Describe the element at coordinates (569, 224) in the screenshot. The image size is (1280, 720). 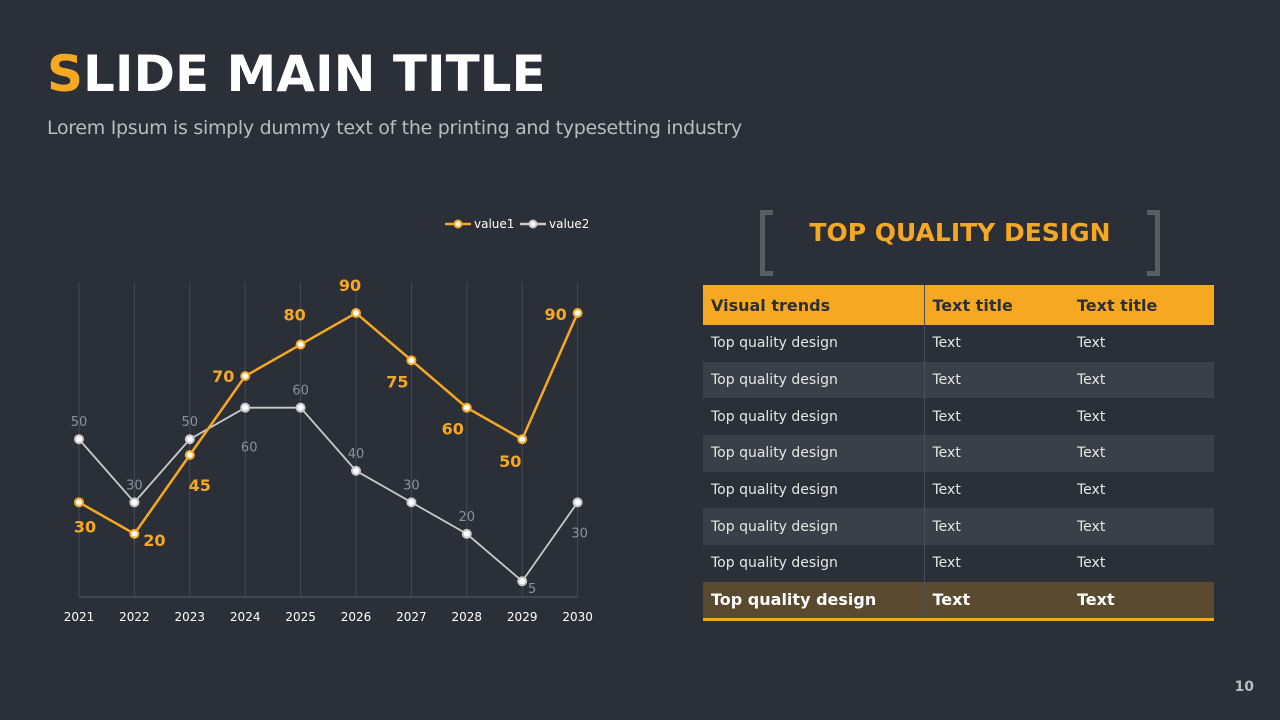
I see `legend-label: value2` at that location.